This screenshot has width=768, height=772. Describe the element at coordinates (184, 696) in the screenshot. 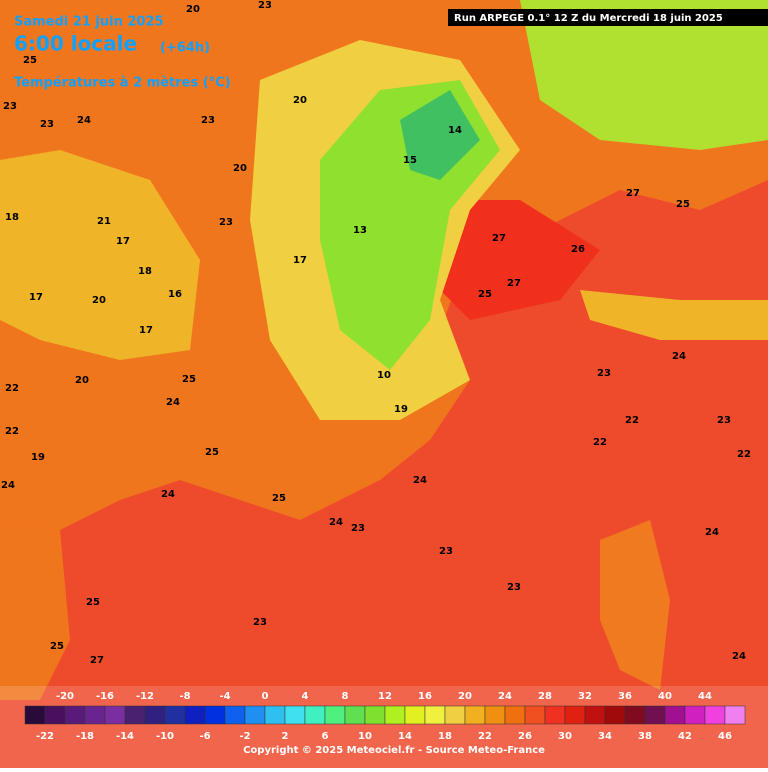

I see `legend-tick-label: -8` at that location.